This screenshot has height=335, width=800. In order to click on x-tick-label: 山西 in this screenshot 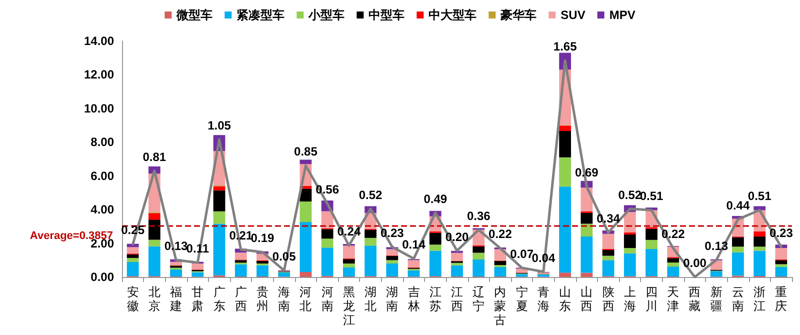, I will do `click(586, 299)`.